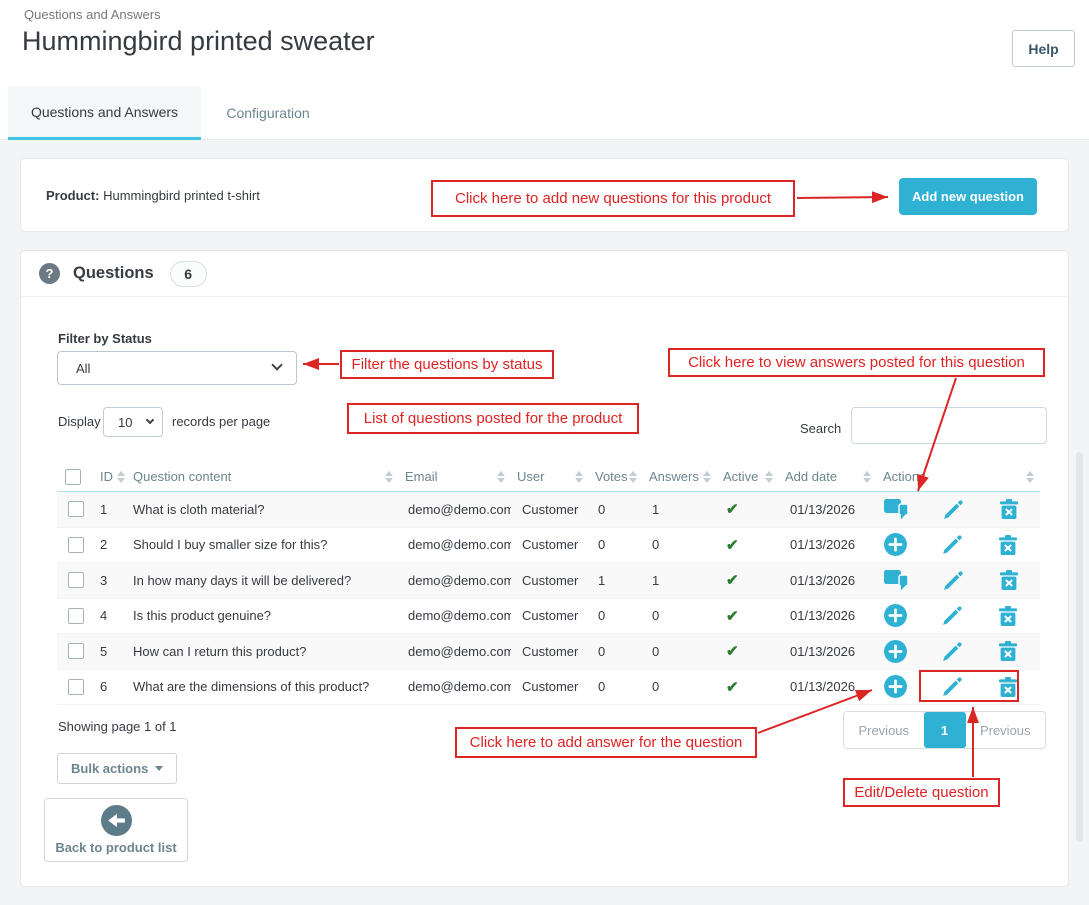  I want to click on help-button: Help, so click(1043, 48).